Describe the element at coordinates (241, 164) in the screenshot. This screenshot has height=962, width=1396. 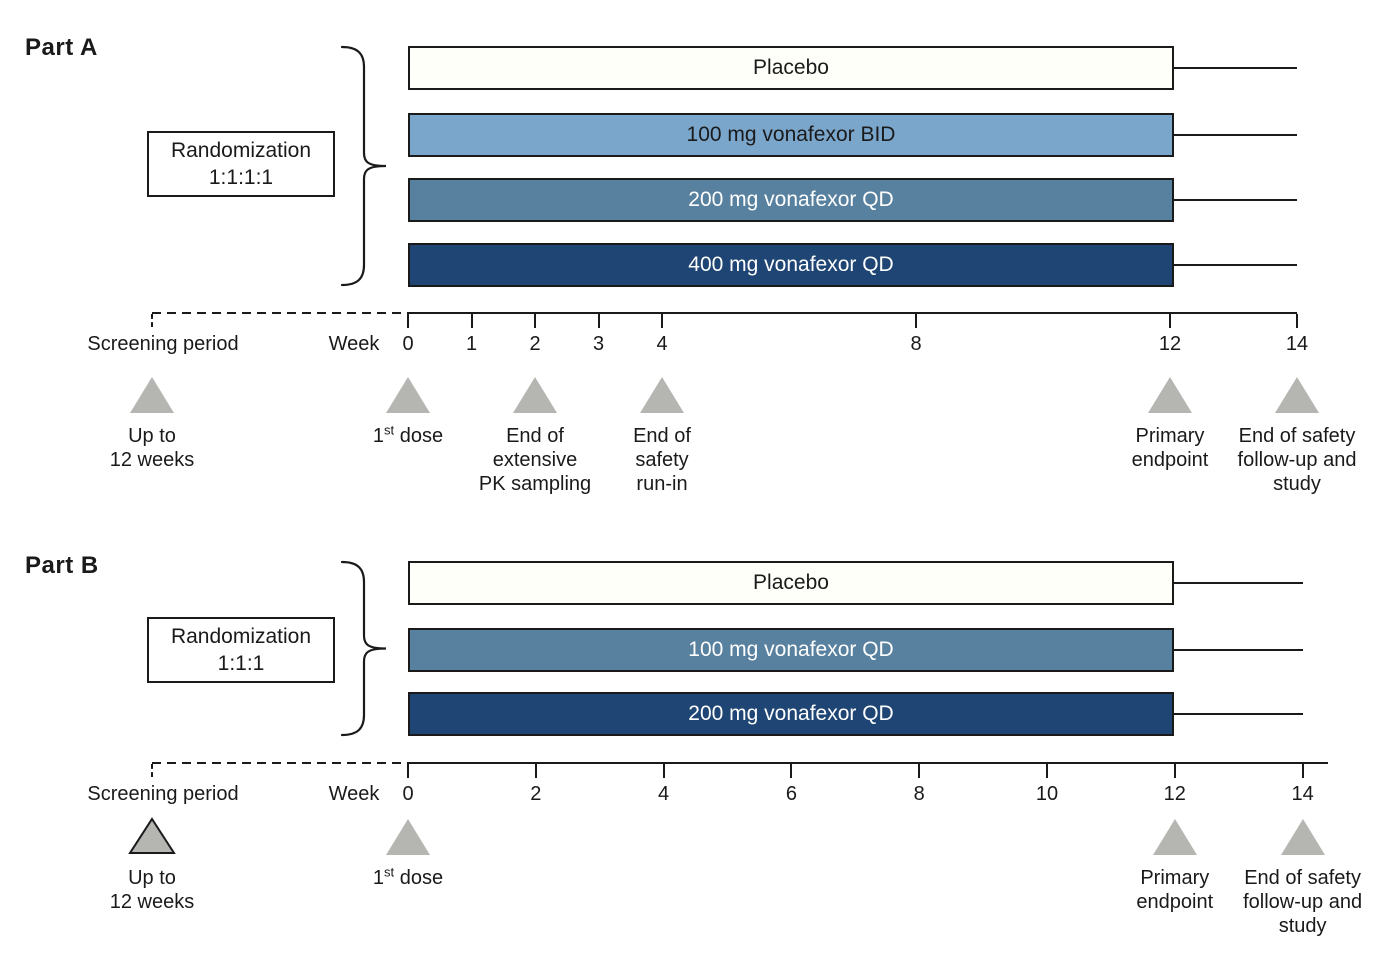
I see `part-a-randomization-box: Randomization 1:1:1:1` at that location.